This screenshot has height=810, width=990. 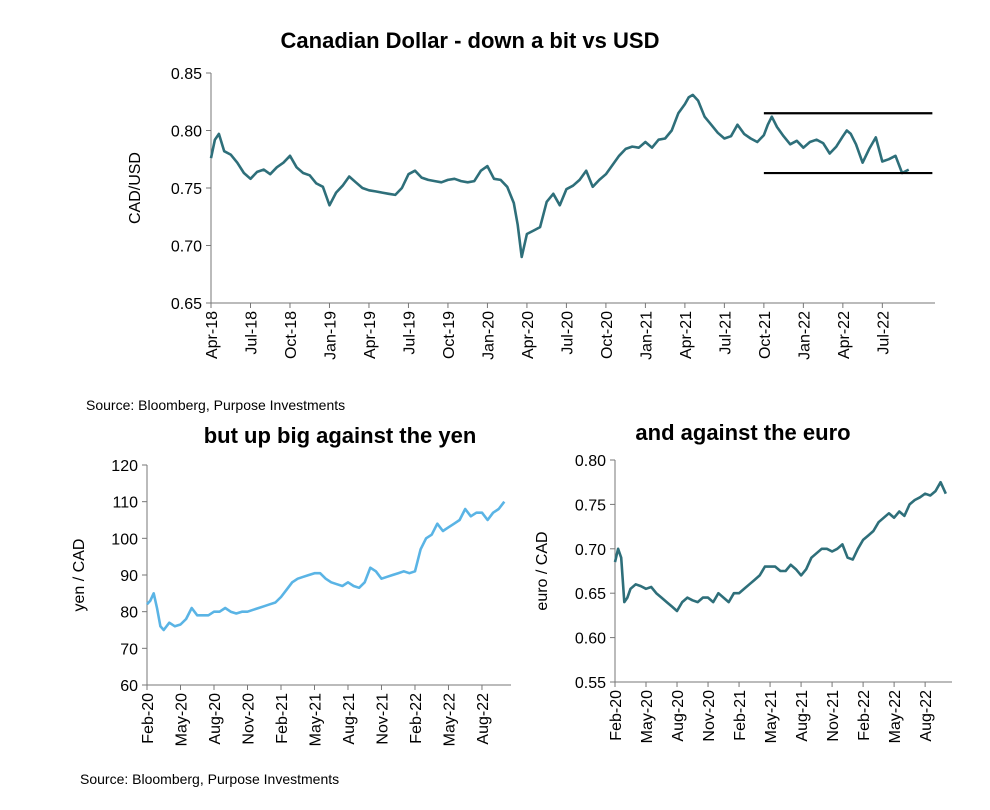 I want to click on y-axis-label: euro / CAD, so click(x=542, y=570).